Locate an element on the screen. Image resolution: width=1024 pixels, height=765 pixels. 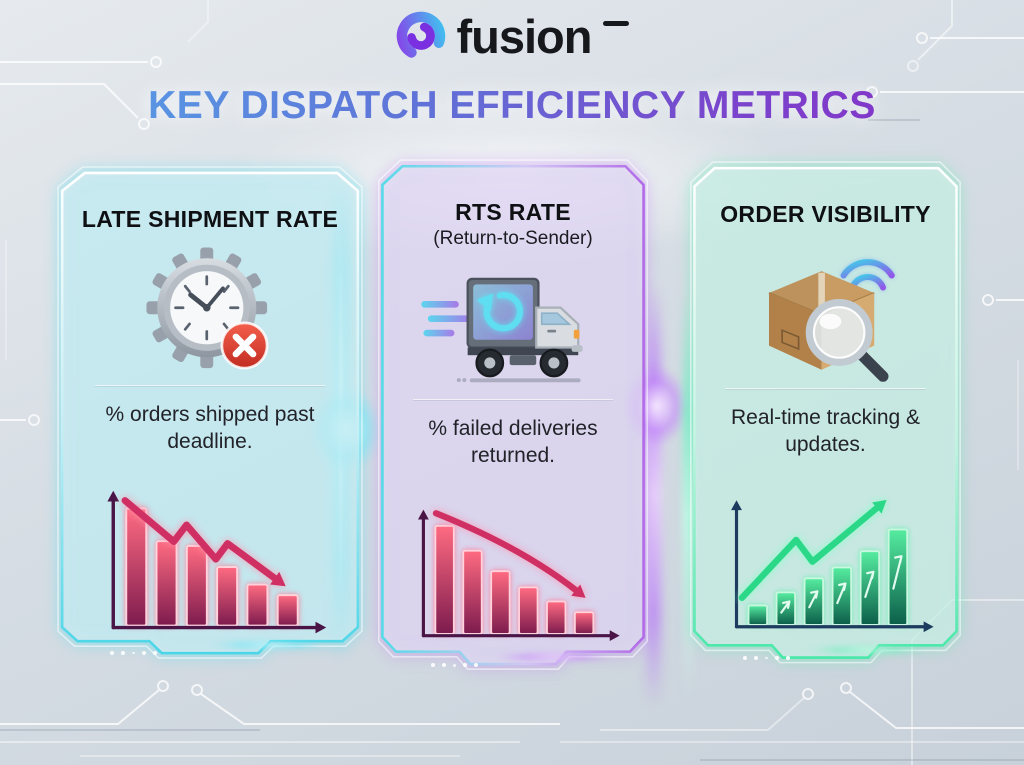
card-description: Real-time tracking & updates. is located at coordinates (825, 431).